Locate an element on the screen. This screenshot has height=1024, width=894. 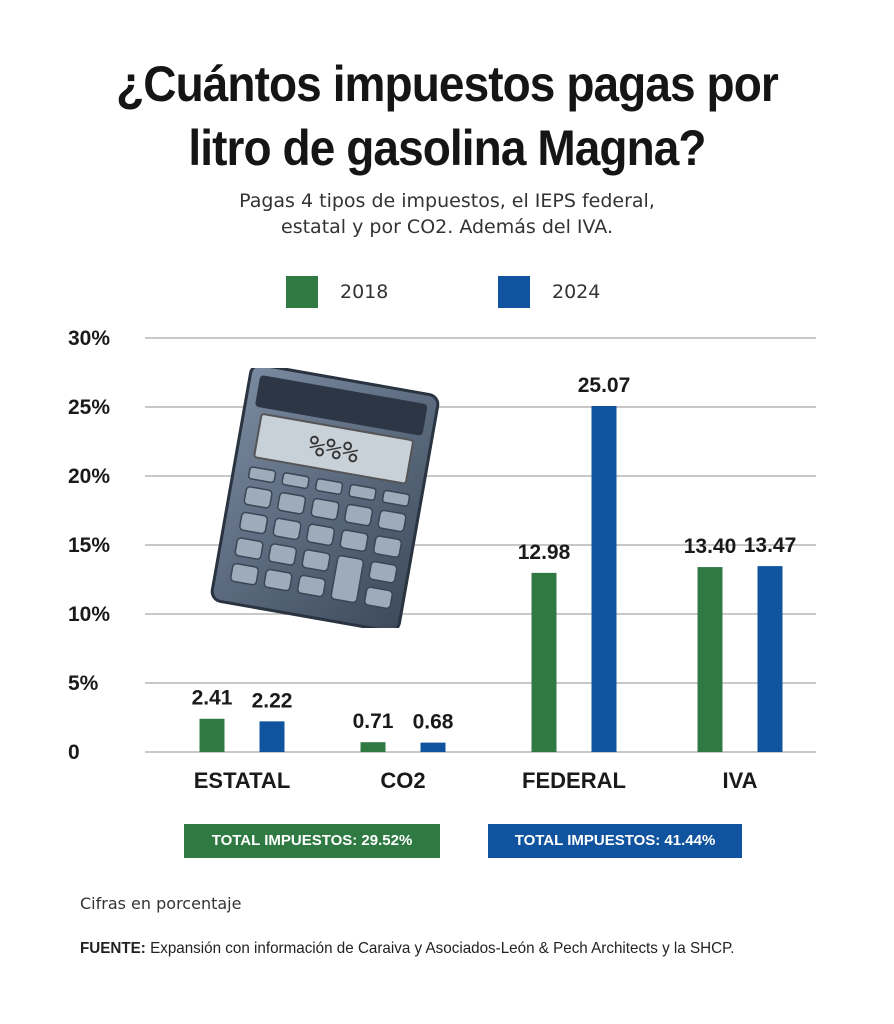
value-label: 2.22 is located at coordinates (272, 700).